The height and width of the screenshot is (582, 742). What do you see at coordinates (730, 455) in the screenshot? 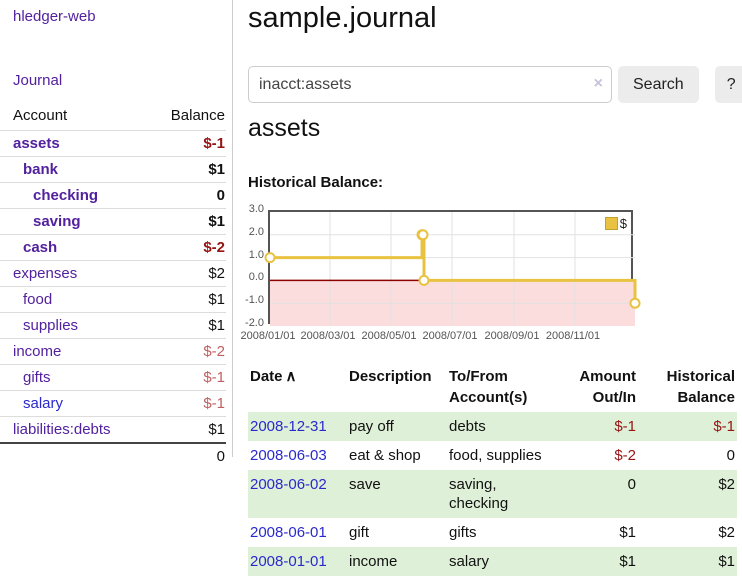
I see `transaction-historical-cell: 0` at bounding box center [730, 455].